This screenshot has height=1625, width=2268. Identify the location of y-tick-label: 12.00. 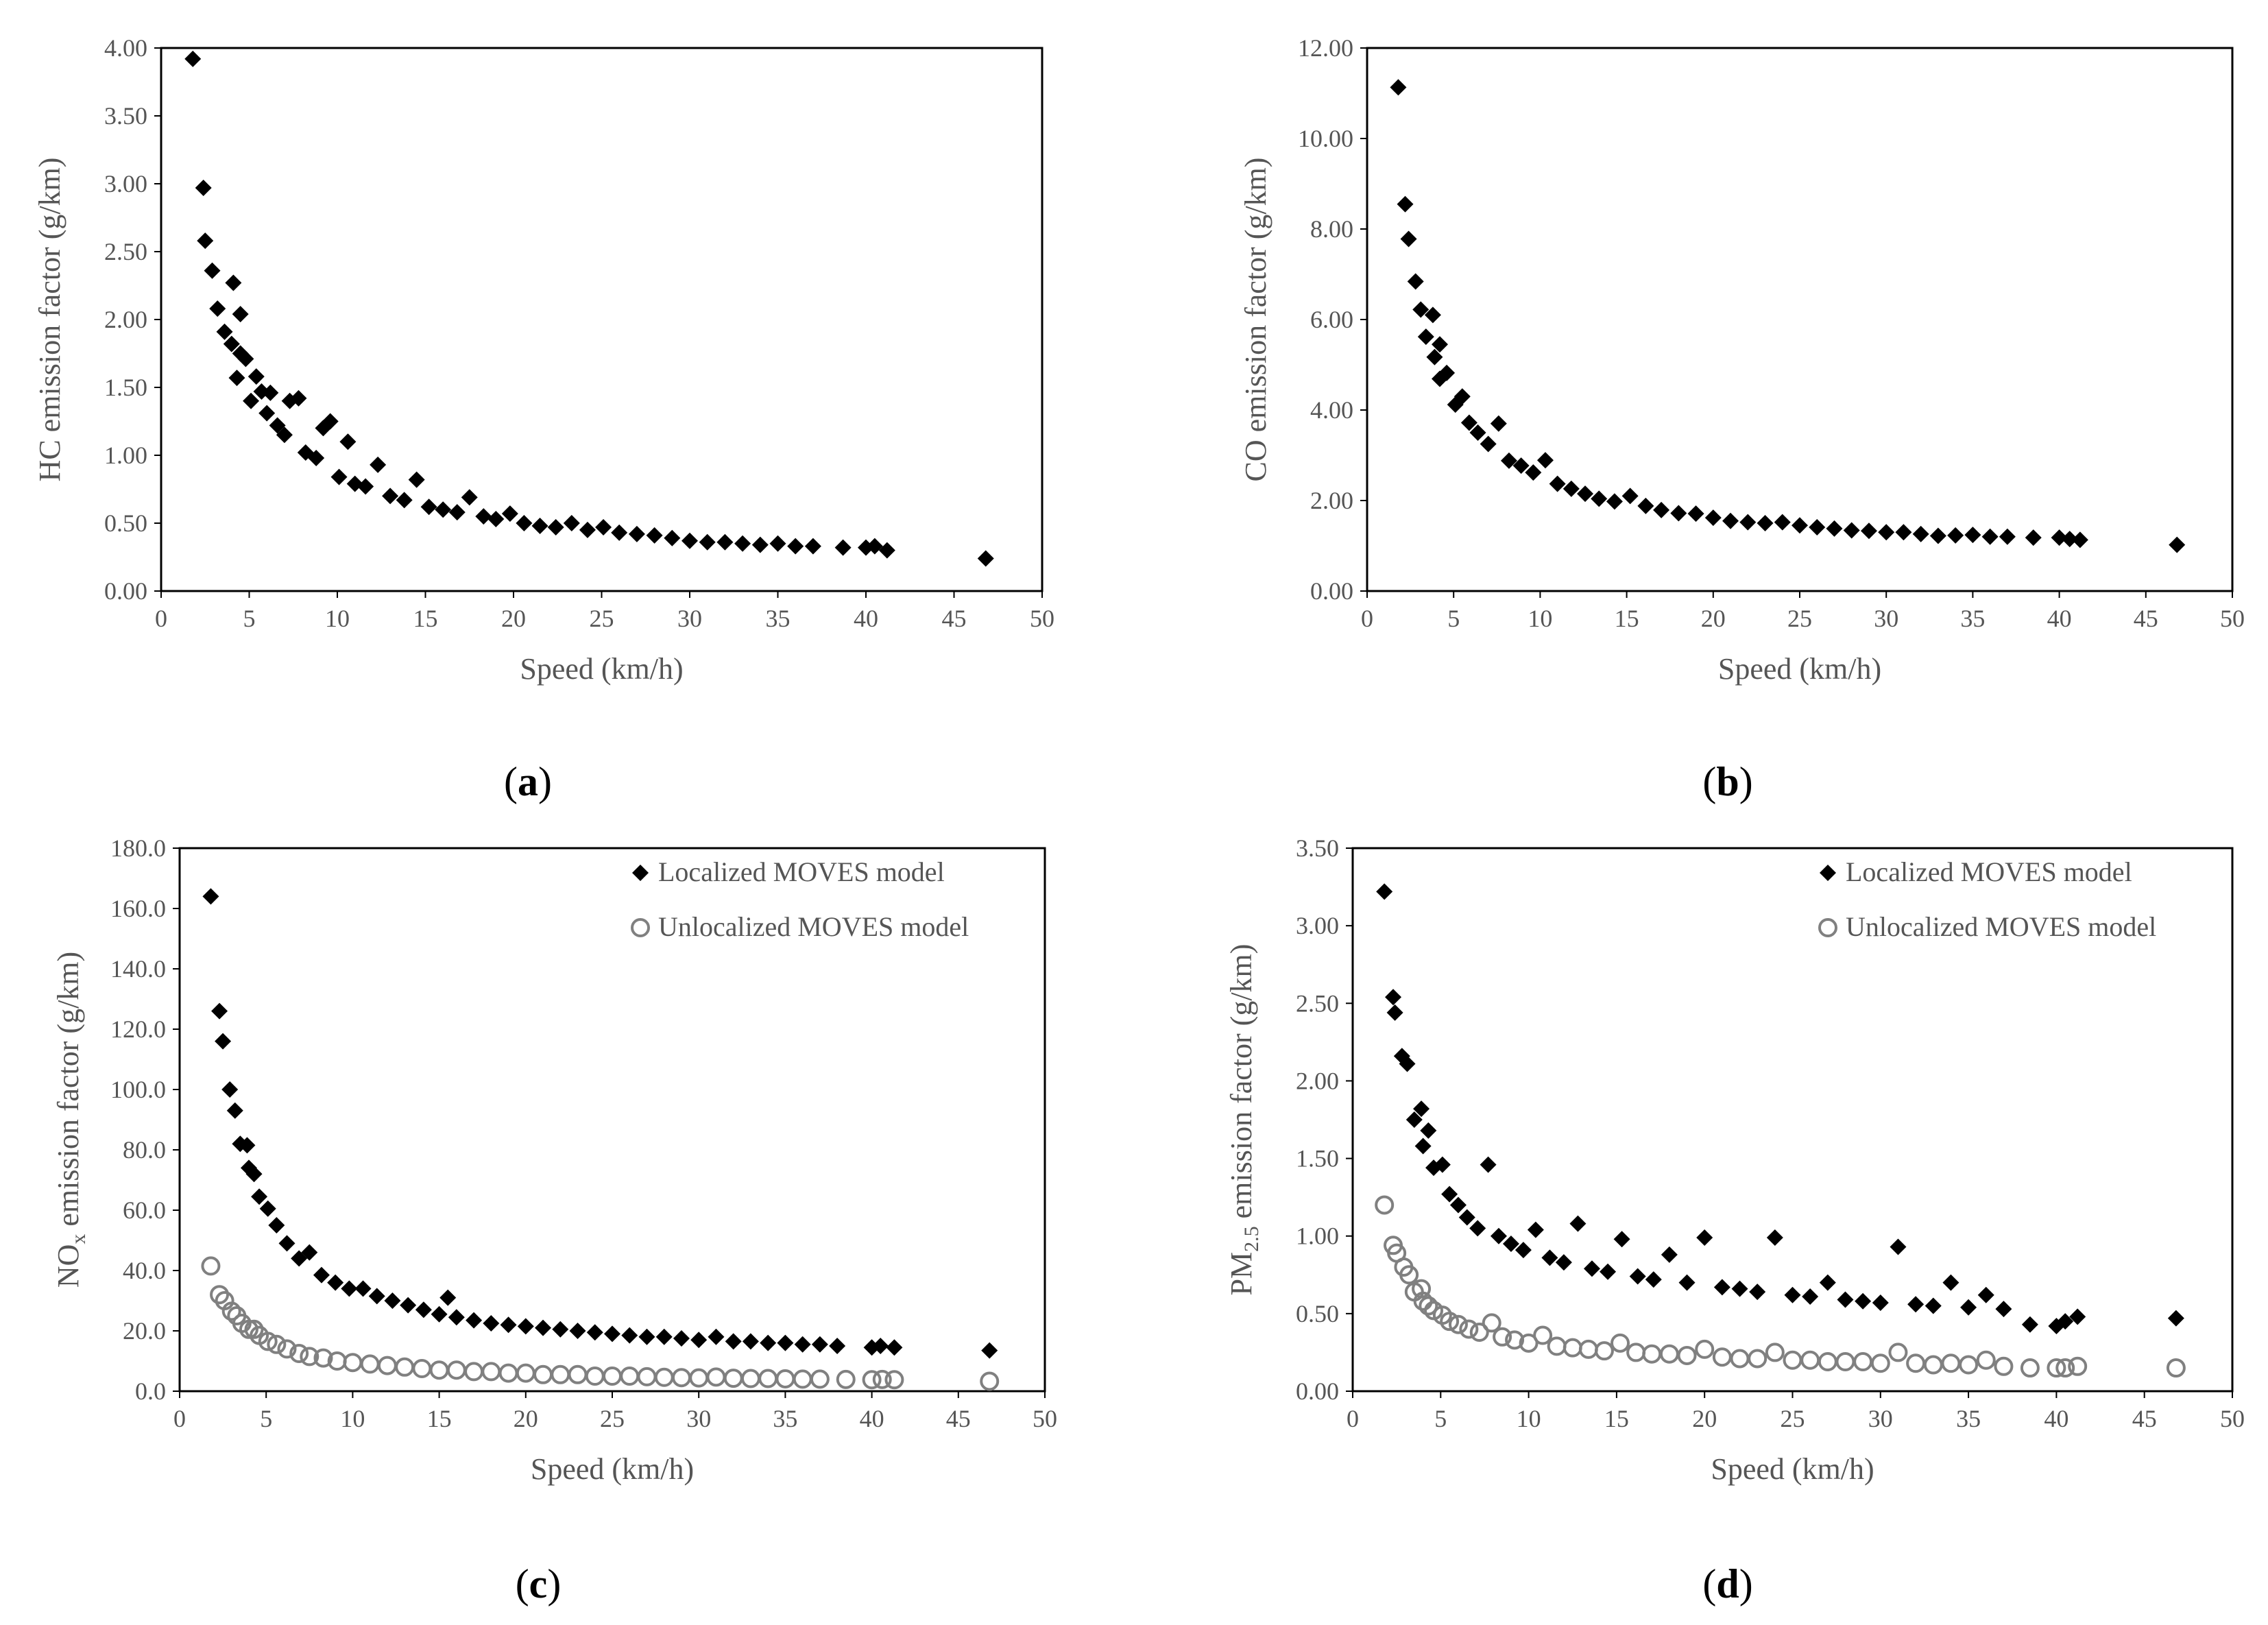
(1325, 48).